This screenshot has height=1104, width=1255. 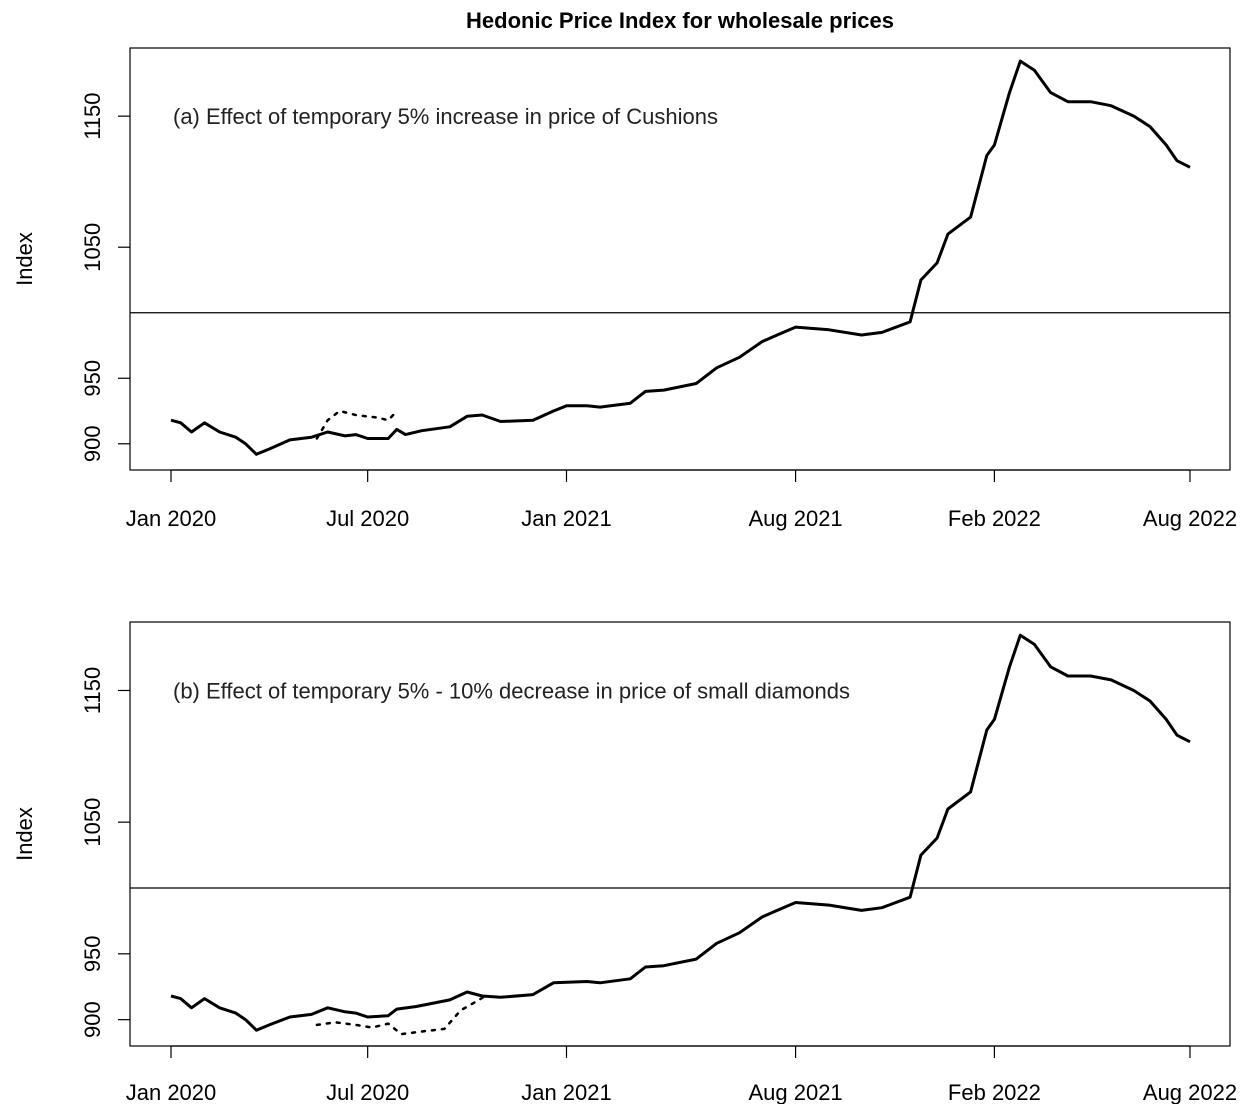 I want to click on panel-b-x-tick-label: Jan 2020, so click(x=171, y=1092).